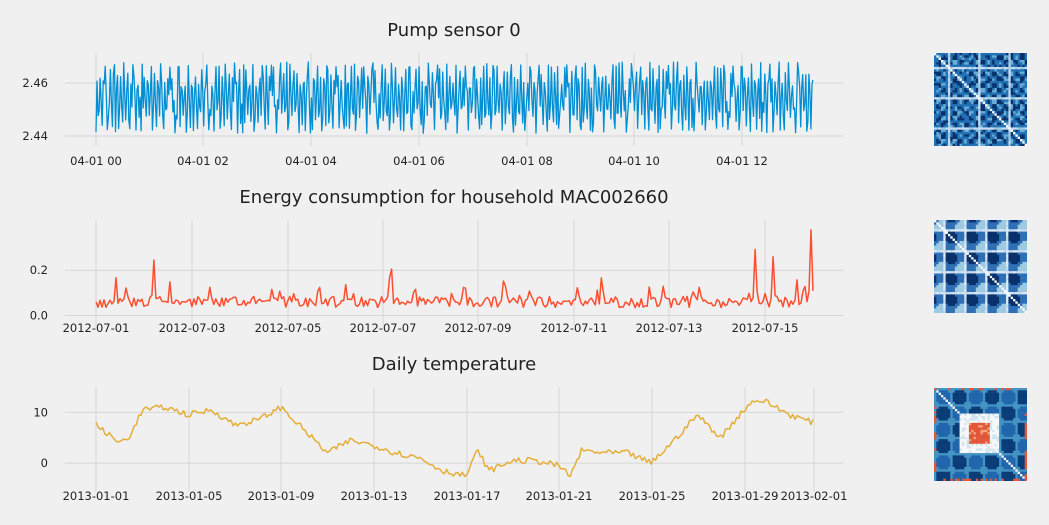  Describe the element at coordinates (478, 328) in the screenshot. I see `x-tick-label: 2012-07-09` at that location.